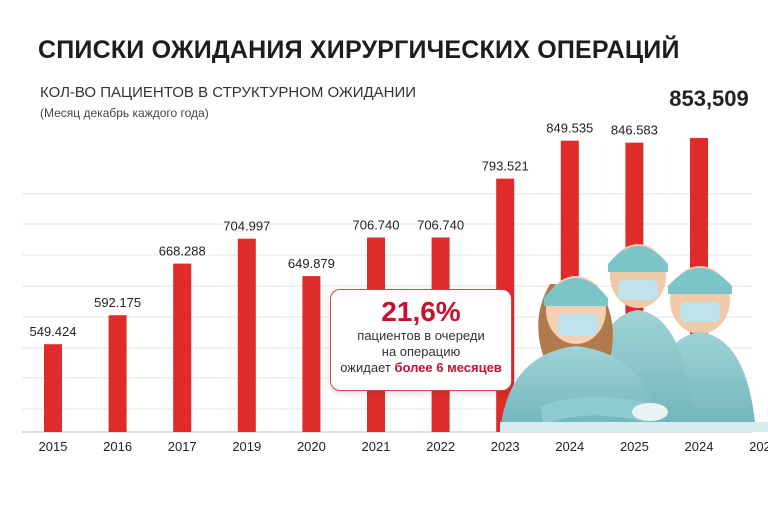 The width and height of the screenshot is (768, 512). What do you see at coordinates (53, 331) in the screenshot?
I see `data-label: 549.424` at bounding box center [53, 331].